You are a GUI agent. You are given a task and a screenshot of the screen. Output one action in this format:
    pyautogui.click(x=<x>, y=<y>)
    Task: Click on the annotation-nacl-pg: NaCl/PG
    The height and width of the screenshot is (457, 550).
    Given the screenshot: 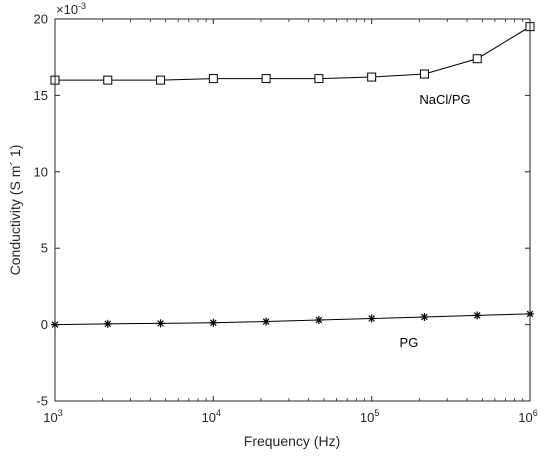 What is the action you would take?
    pyautogui.click(x=444, y=99)
    